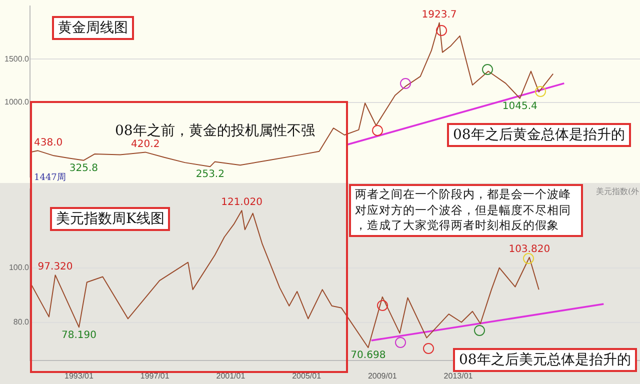 This screenshot has width=640, height=384. I want to click on data-label: 121.020, so click(241, 202).